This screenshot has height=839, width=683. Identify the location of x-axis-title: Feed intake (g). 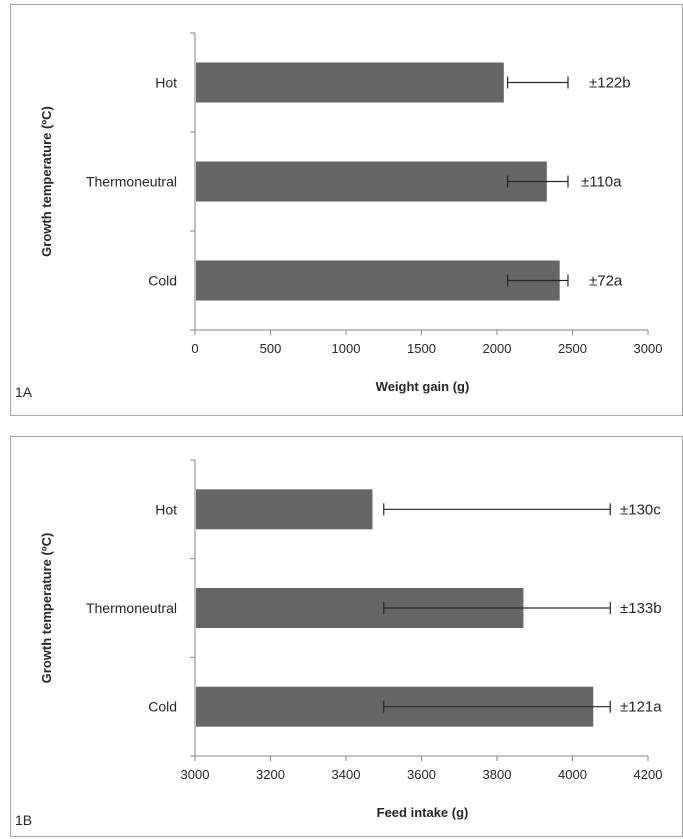
(423, 812).